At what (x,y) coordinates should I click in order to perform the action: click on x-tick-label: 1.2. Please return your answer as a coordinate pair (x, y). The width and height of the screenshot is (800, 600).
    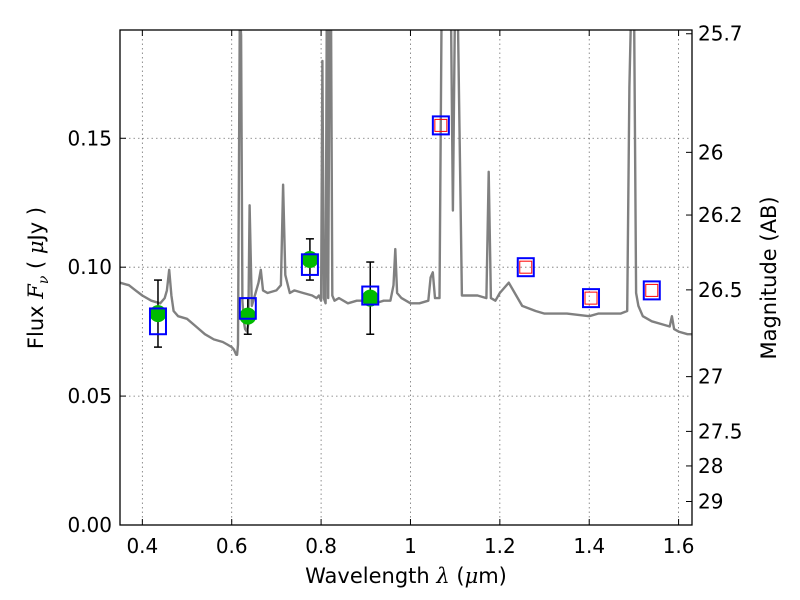
    Looking at the image, I should click on (500, 546).